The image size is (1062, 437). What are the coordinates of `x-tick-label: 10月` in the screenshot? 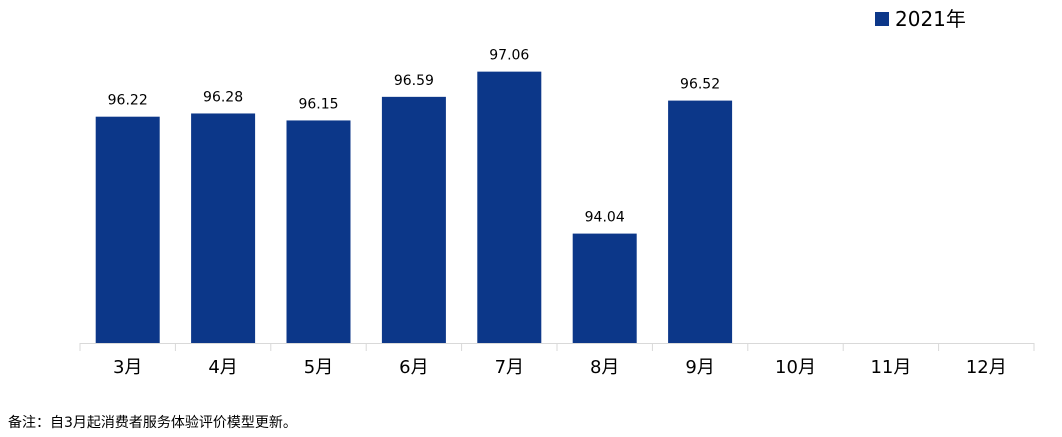 It's located at (795, 367).